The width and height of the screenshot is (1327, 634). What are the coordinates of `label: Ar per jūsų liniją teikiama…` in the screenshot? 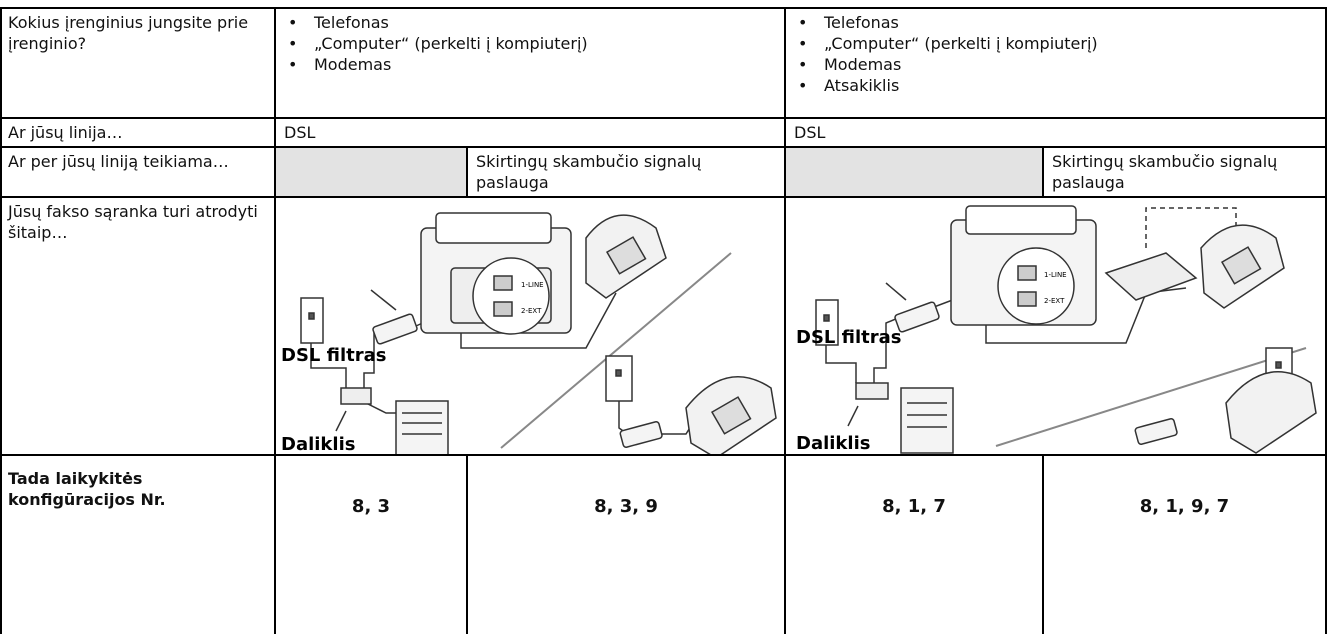 It's located at (118, 161).